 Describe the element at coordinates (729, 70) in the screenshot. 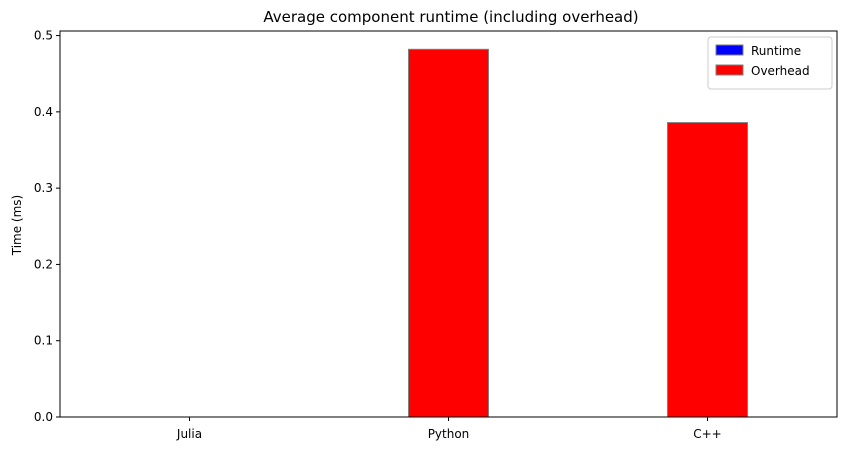

I see `legend-swatch-overhead` at that location.